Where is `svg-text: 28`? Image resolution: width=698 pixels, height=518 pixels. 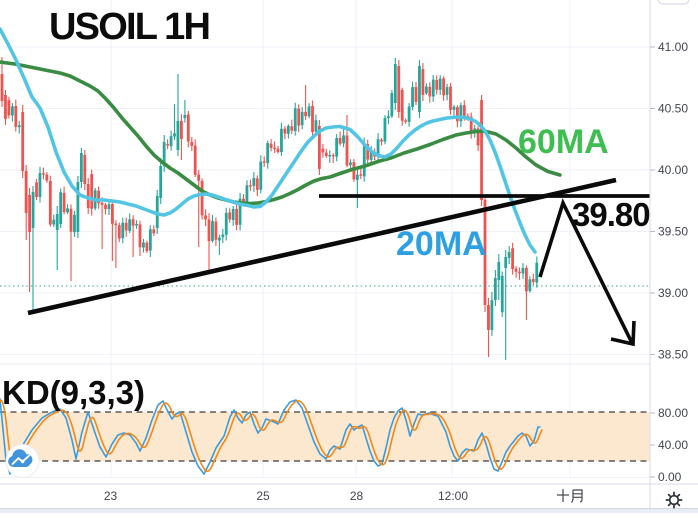
svg-text: 28 is located at coordinates (357, 496).